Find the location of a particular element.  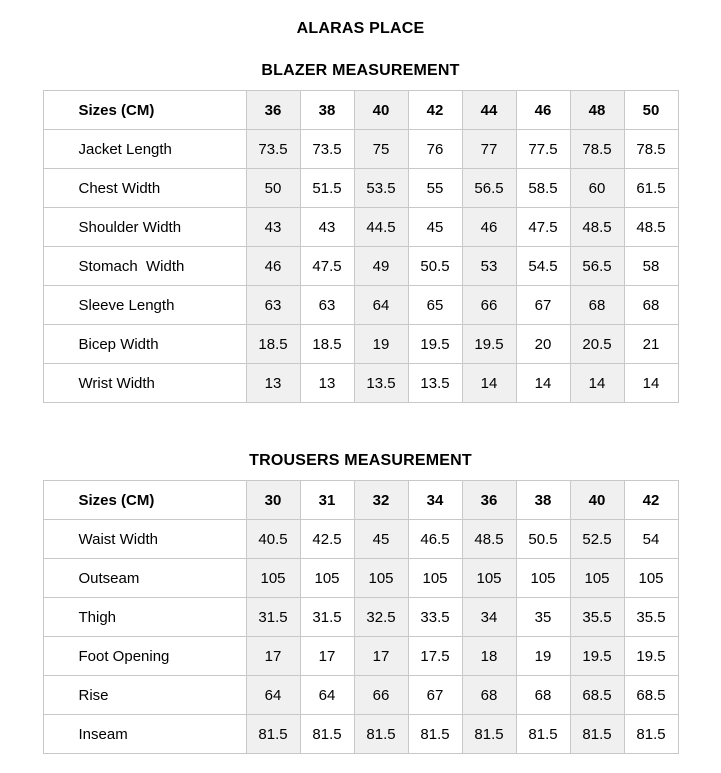

measurement-value-cell: 76 is located at coordinates (435, 149).